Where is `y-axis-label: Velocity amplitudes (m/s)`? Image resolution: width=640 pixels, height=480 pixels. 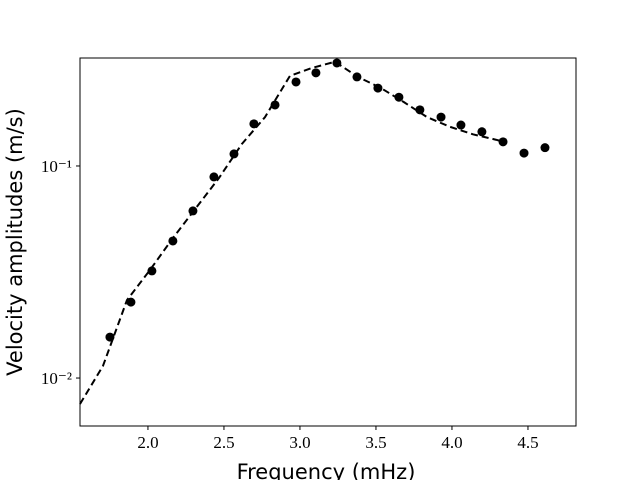
y-axis-label: Velocity amplitudes (m/s) is located at coordinates (15, 242).